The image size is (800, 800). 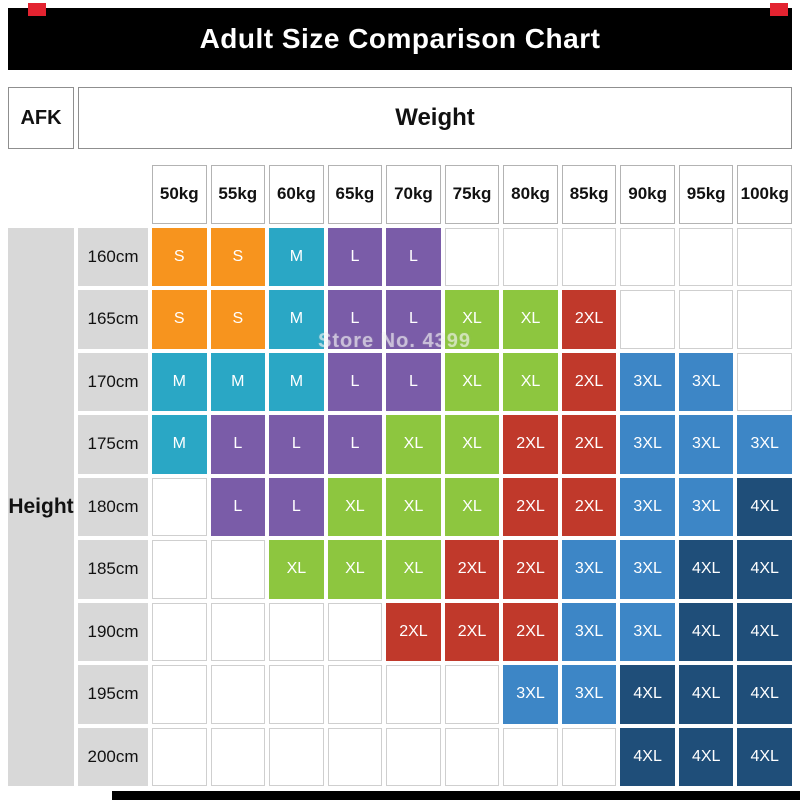 What do you see at coordinates (113, 756) in the screenshot?
I see `height-row-header: 200cm` at bounding box center [113, 756].